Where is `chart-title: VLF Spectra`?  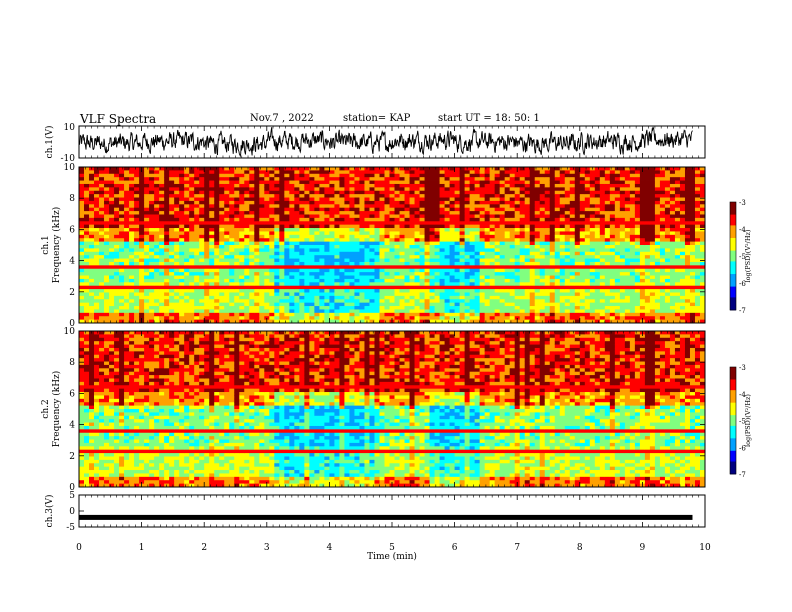
chart-title: VLF Spectra is located at coordinates (118, 119).